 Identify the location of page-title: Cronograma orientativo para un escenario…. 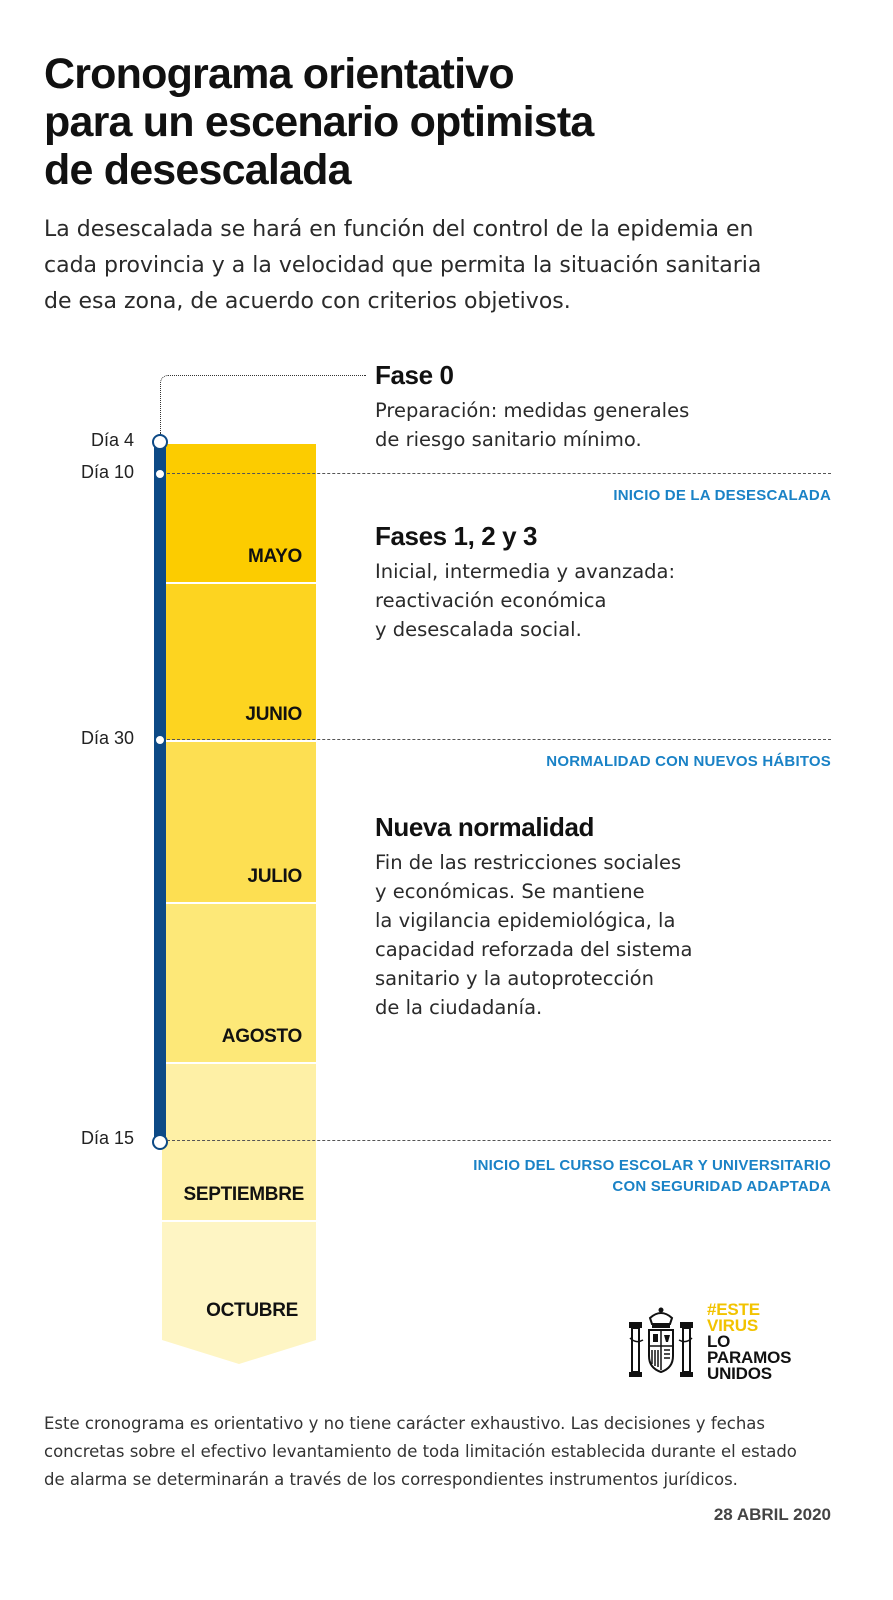
(444, 122).